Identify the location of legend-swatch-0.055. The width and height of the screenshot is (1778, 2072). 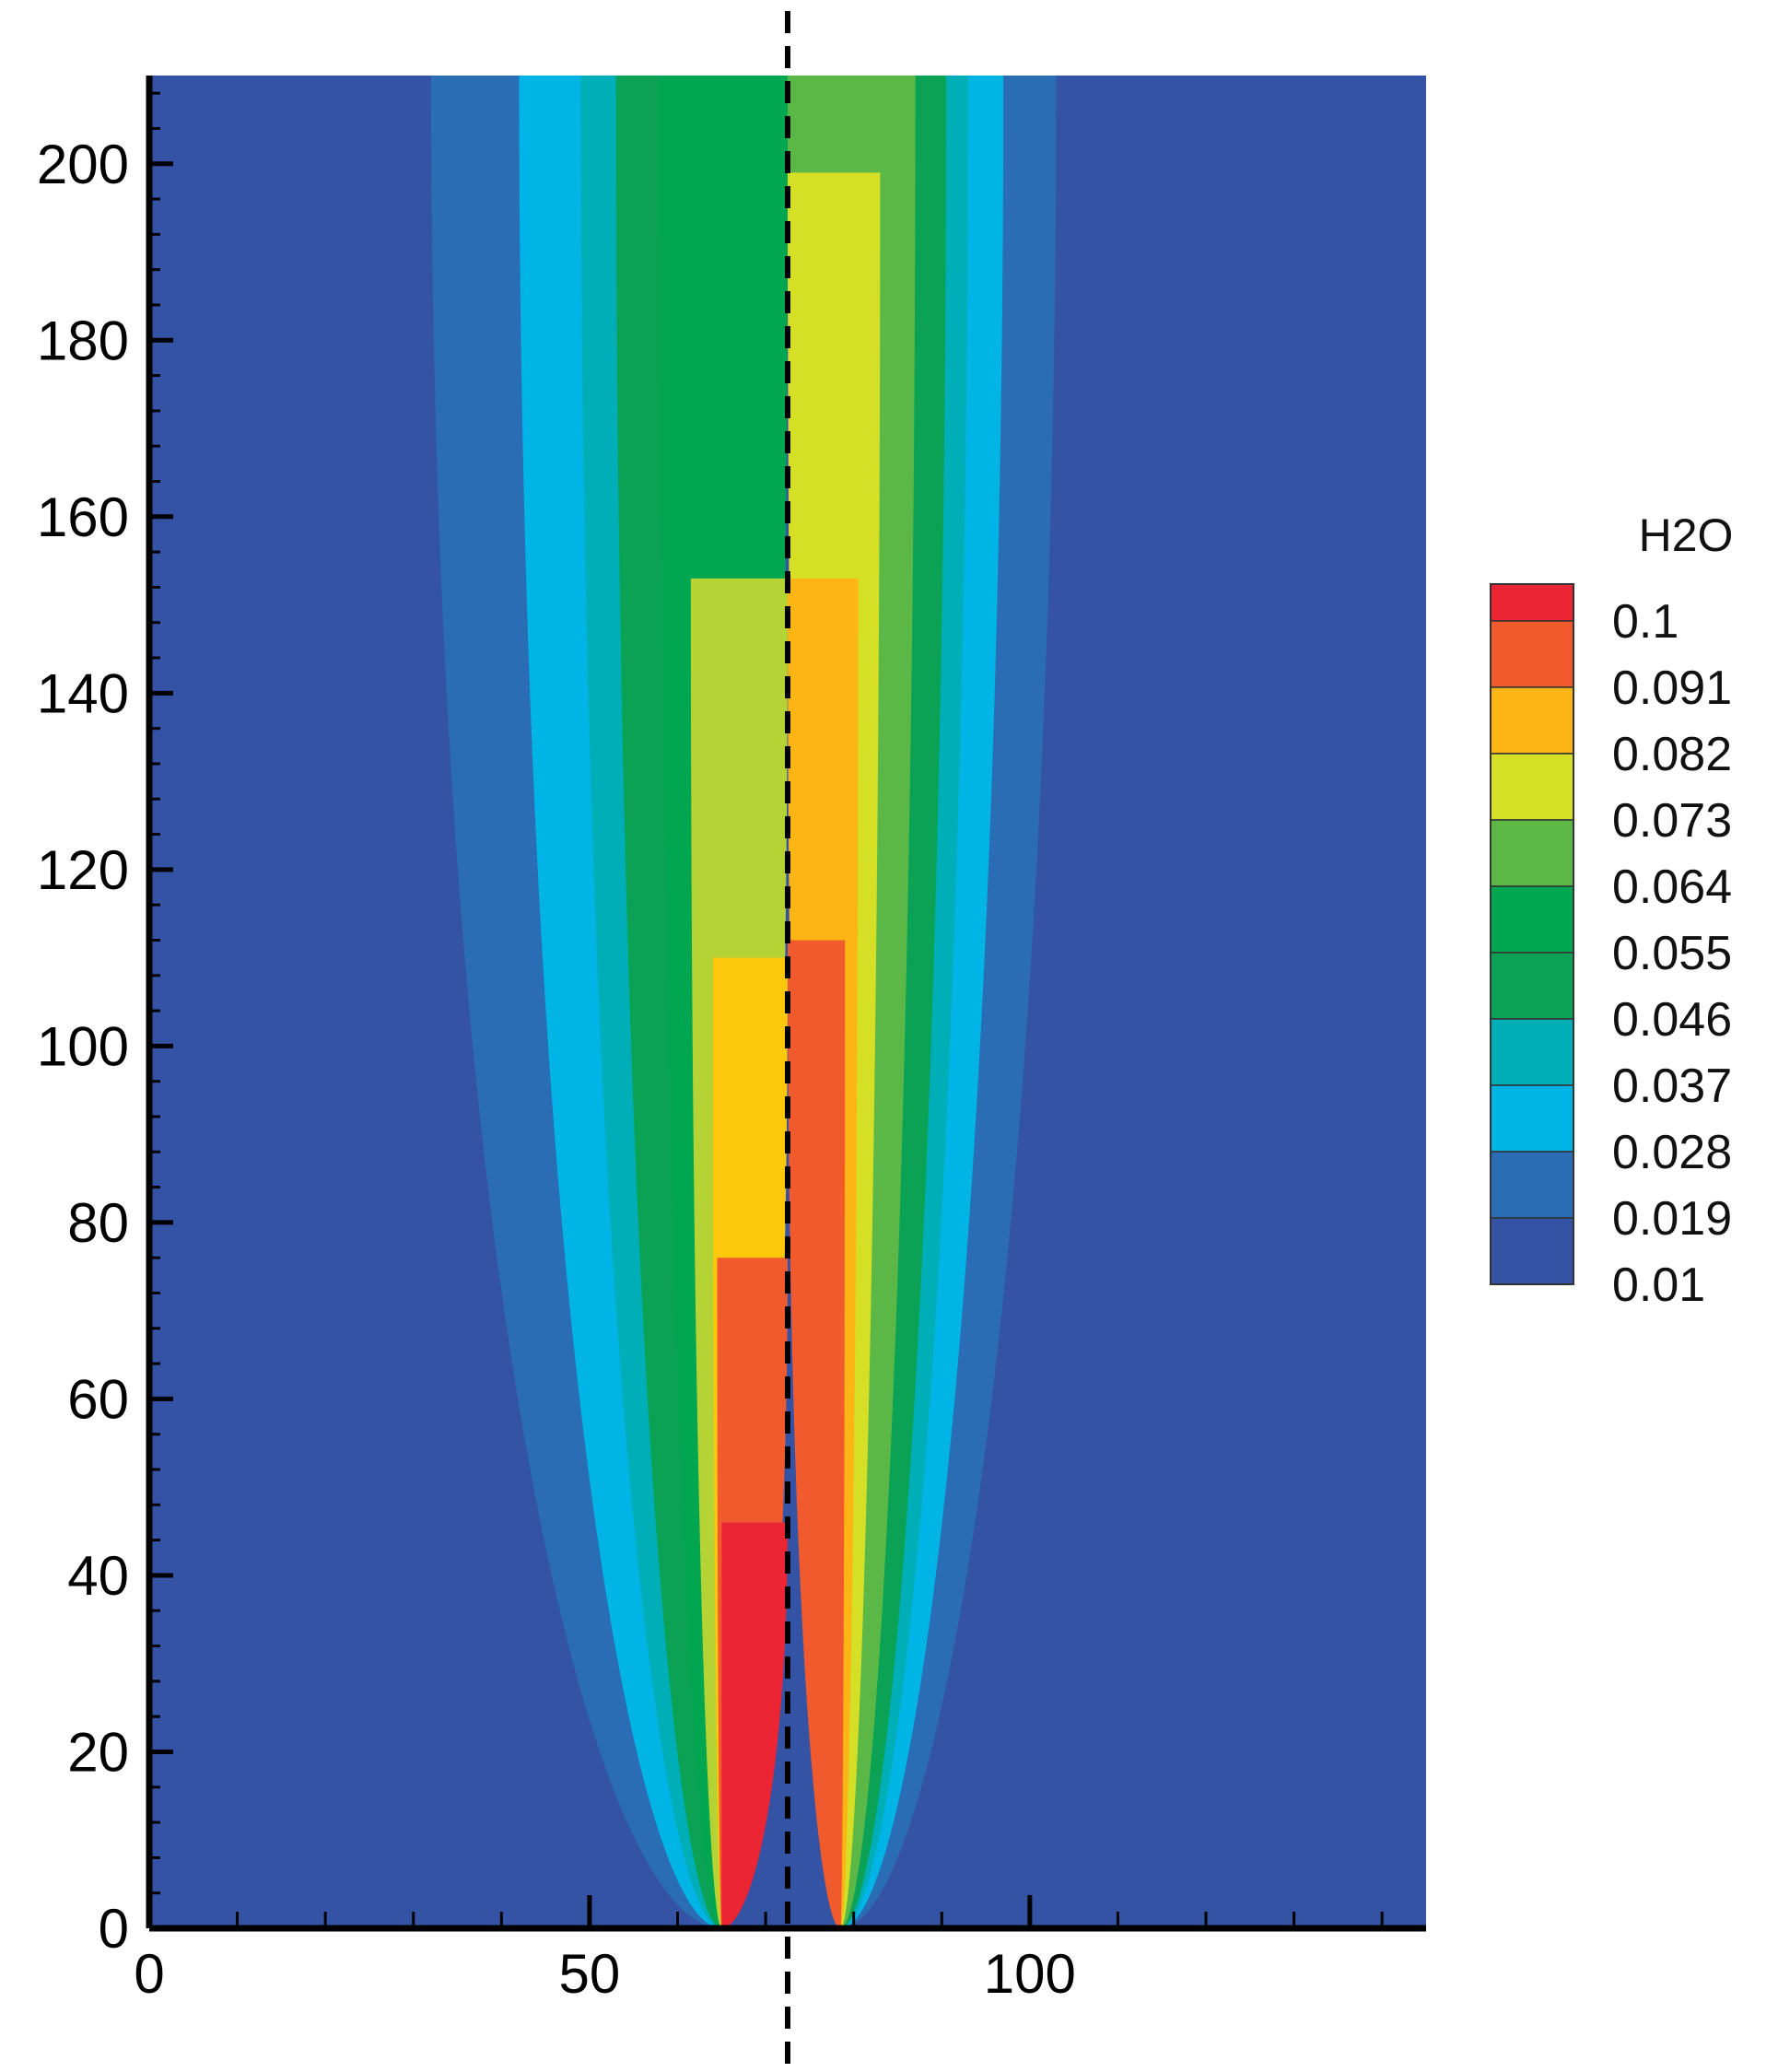
(1532, 919).